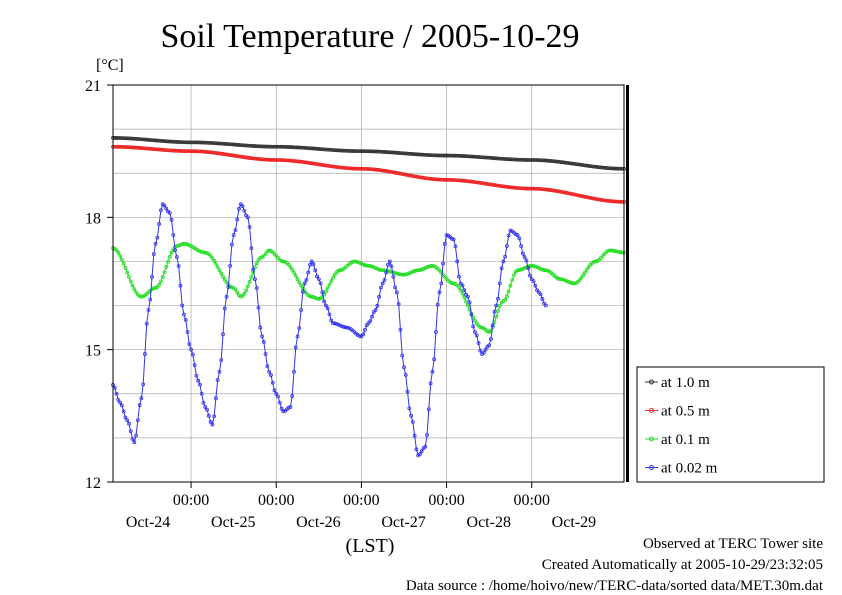 This screenshot has width=842, height=595. Describe the element at coordinates (730, 424) in the screenshot. I see `legend: at 1.0 m at 0.5 m at 0.1 m at 0.02 m` at that location.